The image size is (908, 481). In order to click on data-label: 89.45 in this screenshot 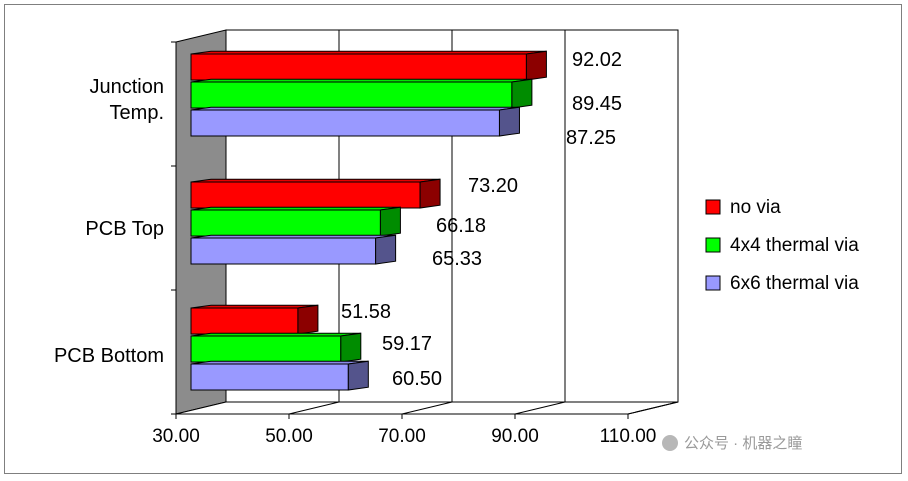, I will do `click(597, 104)`.